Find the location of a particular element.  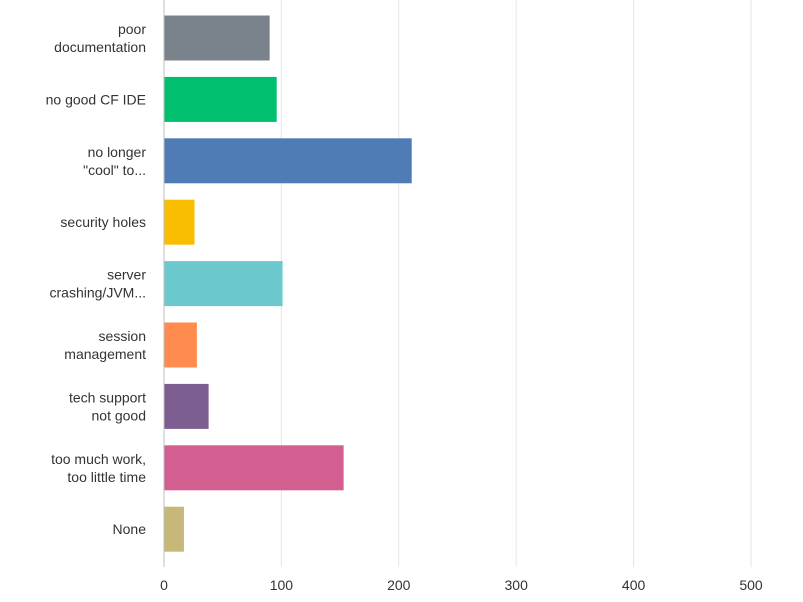

category-label: too much work, too little time is located at coordinates (98, 468).